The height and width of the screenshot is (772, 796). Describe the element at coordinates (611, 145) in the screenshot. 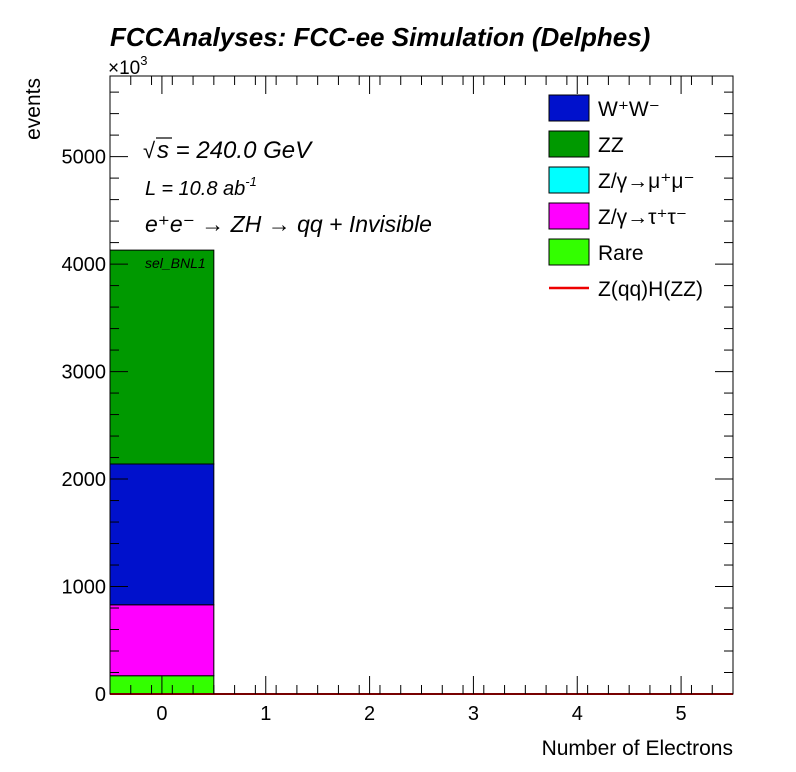

I see `legend-label-1: ZZ` at that location.